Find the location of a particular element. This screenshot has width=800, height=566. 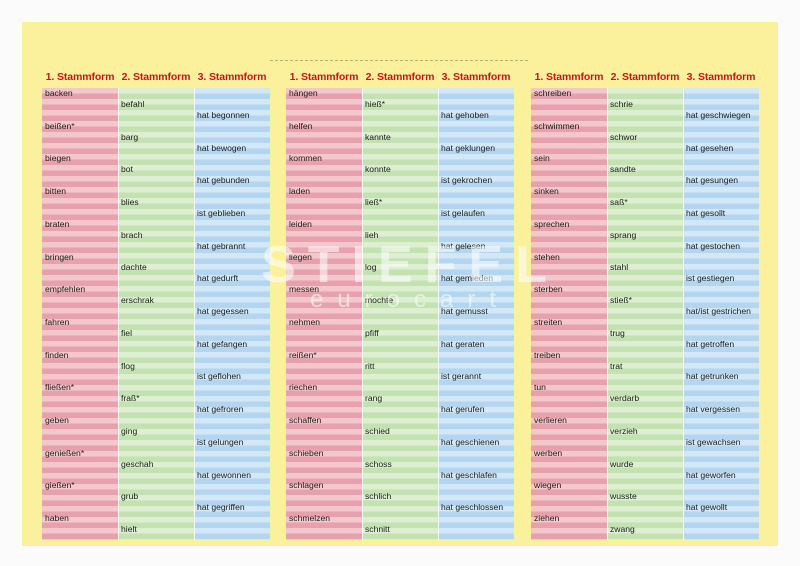

verb-form-1: schmelzen is located at coordinates (310, 518).